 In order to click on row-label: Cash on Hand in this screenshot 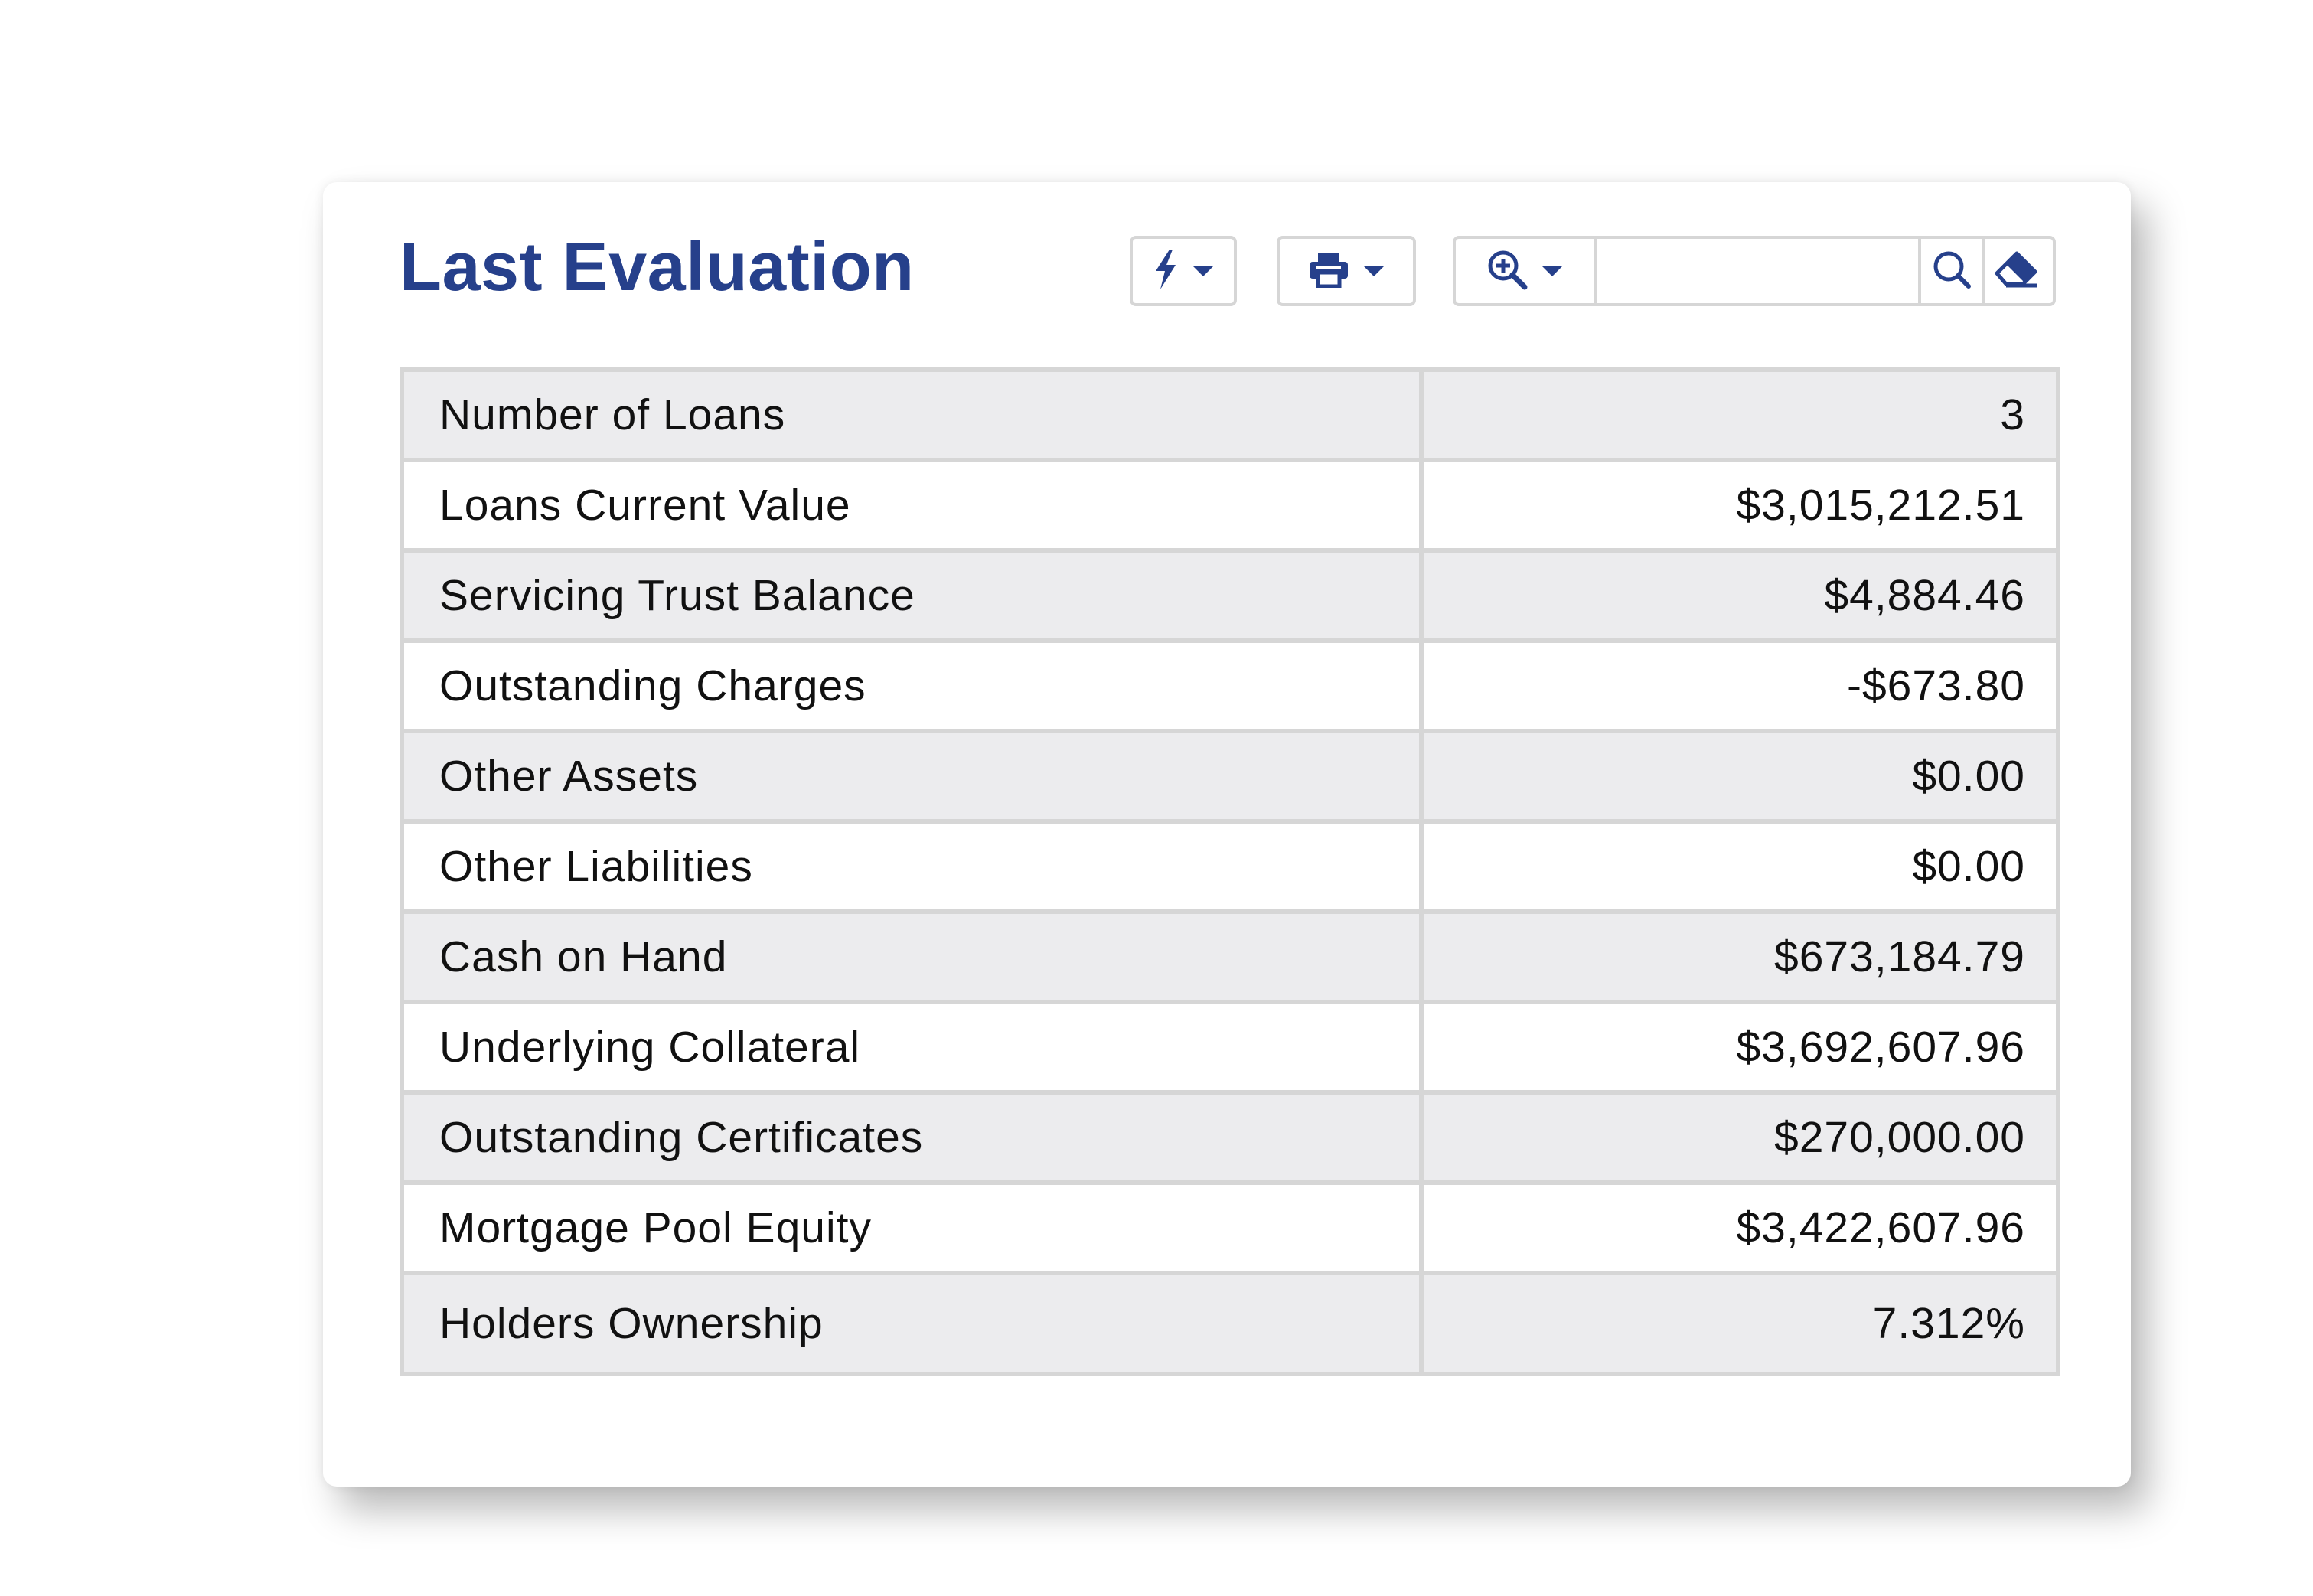, I will do `click(912, 956)`.